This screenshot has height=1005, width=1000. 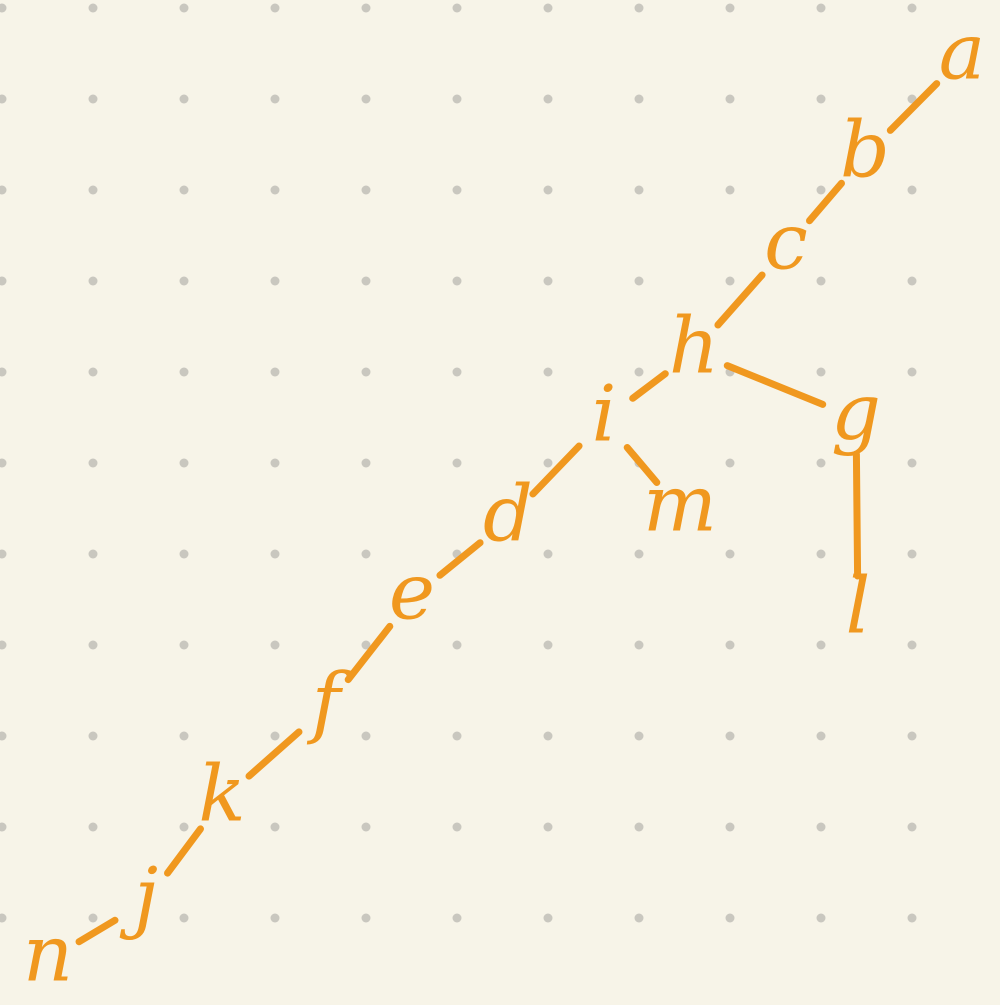 I want to click on node-k: k, so click(x=221, y=795).